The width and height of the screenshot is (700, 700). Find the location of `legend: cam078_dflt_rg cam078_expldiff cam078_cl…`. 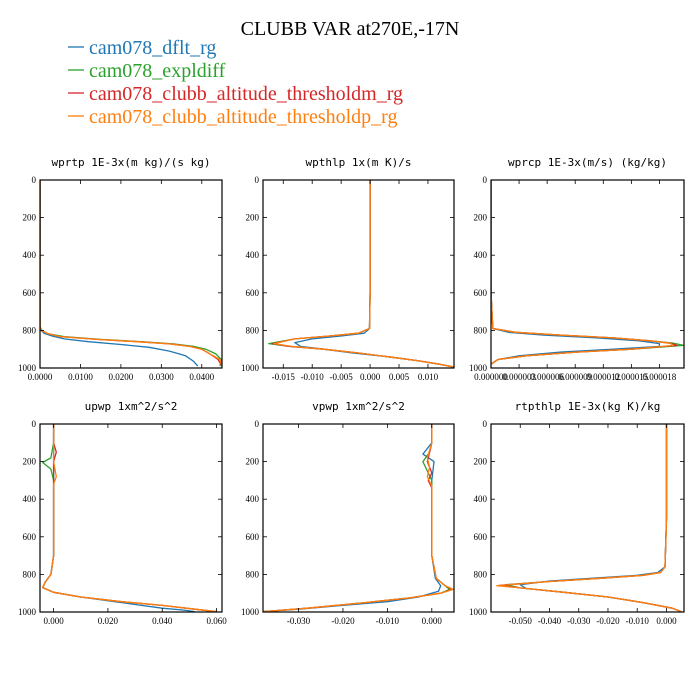

legend: cam078_dflt_rg cam078_expldiff cam078_cl… is located at coordinates (235, 82).